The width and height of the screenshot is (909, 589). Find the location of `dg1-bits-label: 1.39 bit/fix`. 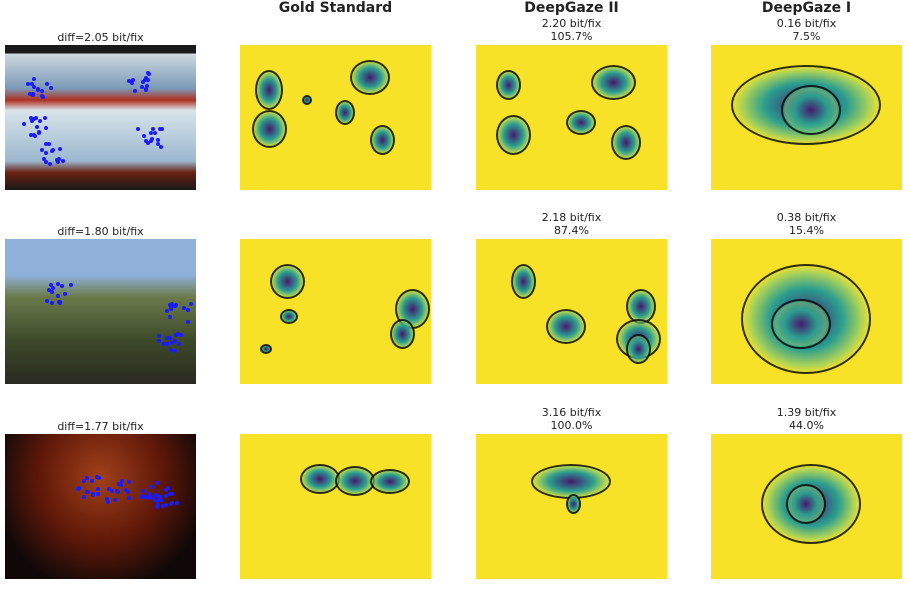

dg1-bits-label: 1.39 bit/fix is located at coordinates (806, 412).